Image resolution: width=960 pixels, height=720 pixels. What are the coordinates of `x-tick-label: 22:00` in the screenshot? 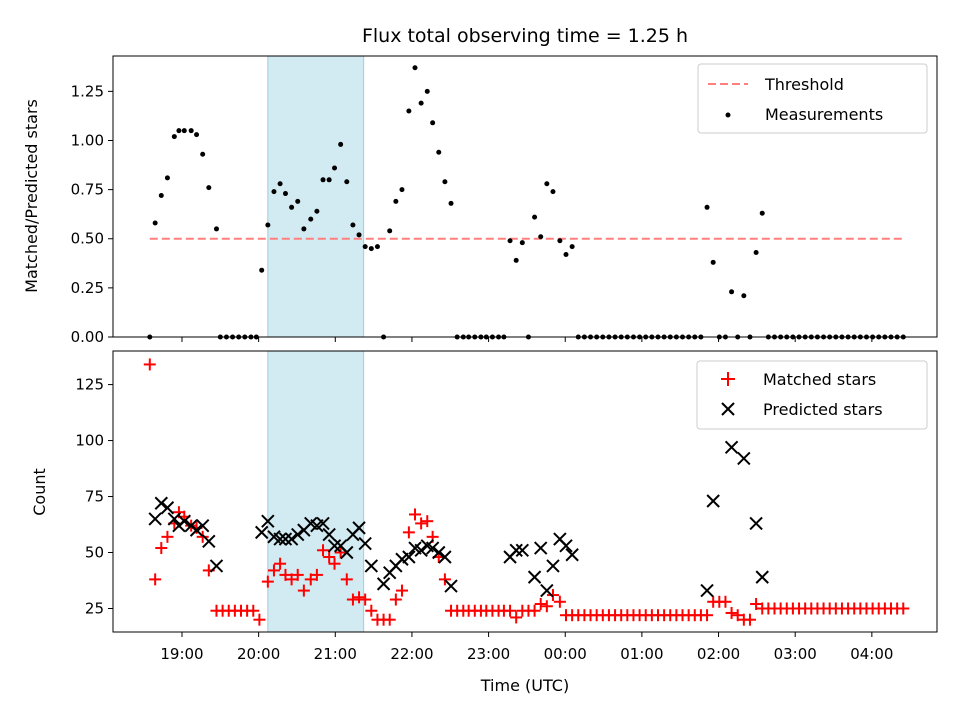 It's located at (411, 654).